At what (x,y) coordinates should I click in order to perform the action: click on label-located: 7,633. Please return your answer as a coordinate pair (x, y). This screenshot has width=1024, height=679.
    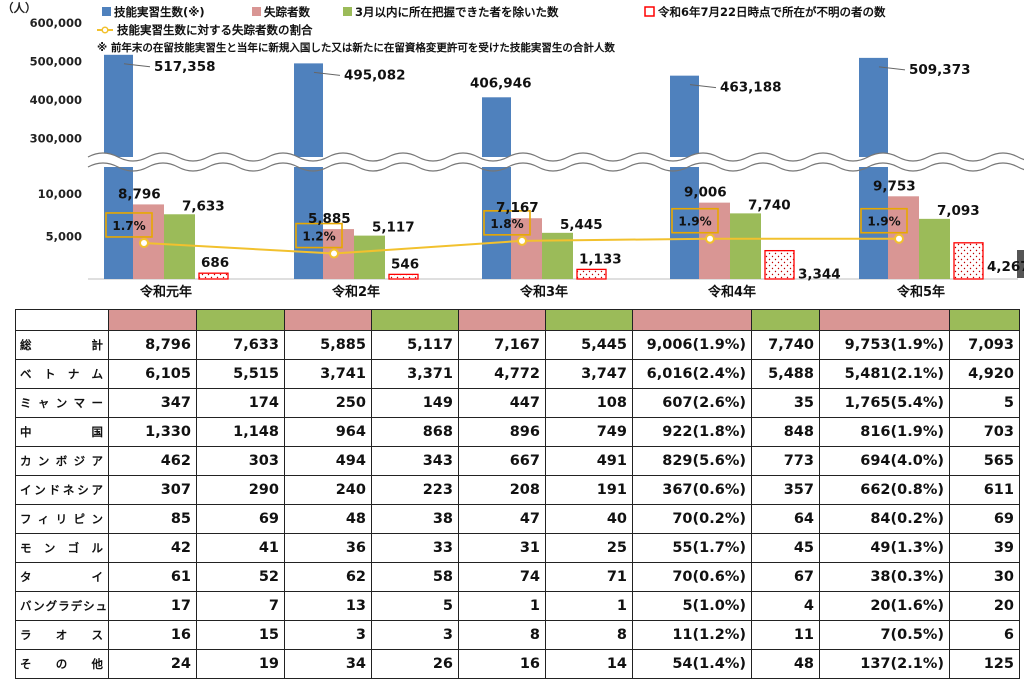
    Looking at the image, I should click on (203, 206).